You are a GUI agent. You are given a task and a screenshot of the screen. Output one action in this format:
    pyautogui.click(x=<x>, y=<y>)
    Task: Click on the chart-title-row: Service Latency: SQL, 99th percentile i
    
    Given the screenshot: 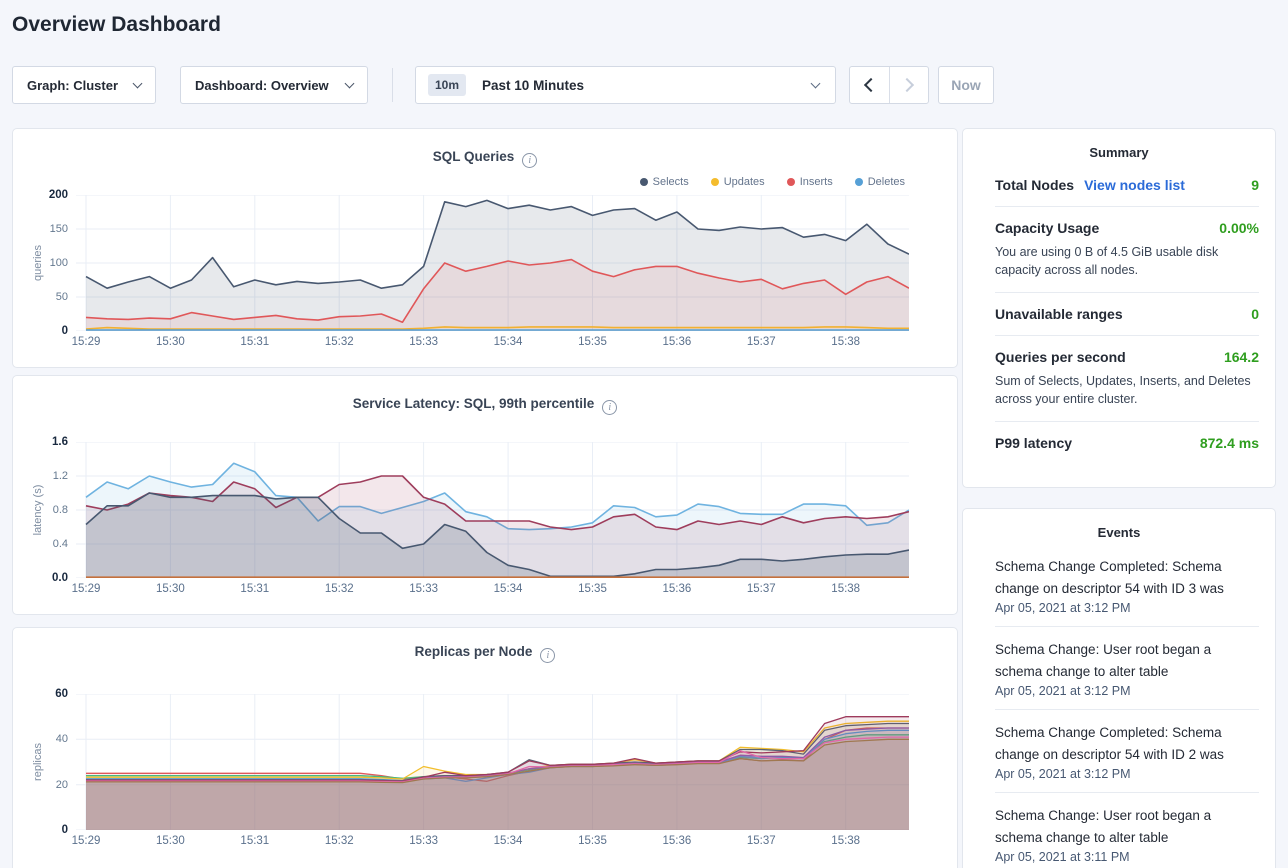 What is the action you would take?
    pyautogui.click(x=485, y=395)
    